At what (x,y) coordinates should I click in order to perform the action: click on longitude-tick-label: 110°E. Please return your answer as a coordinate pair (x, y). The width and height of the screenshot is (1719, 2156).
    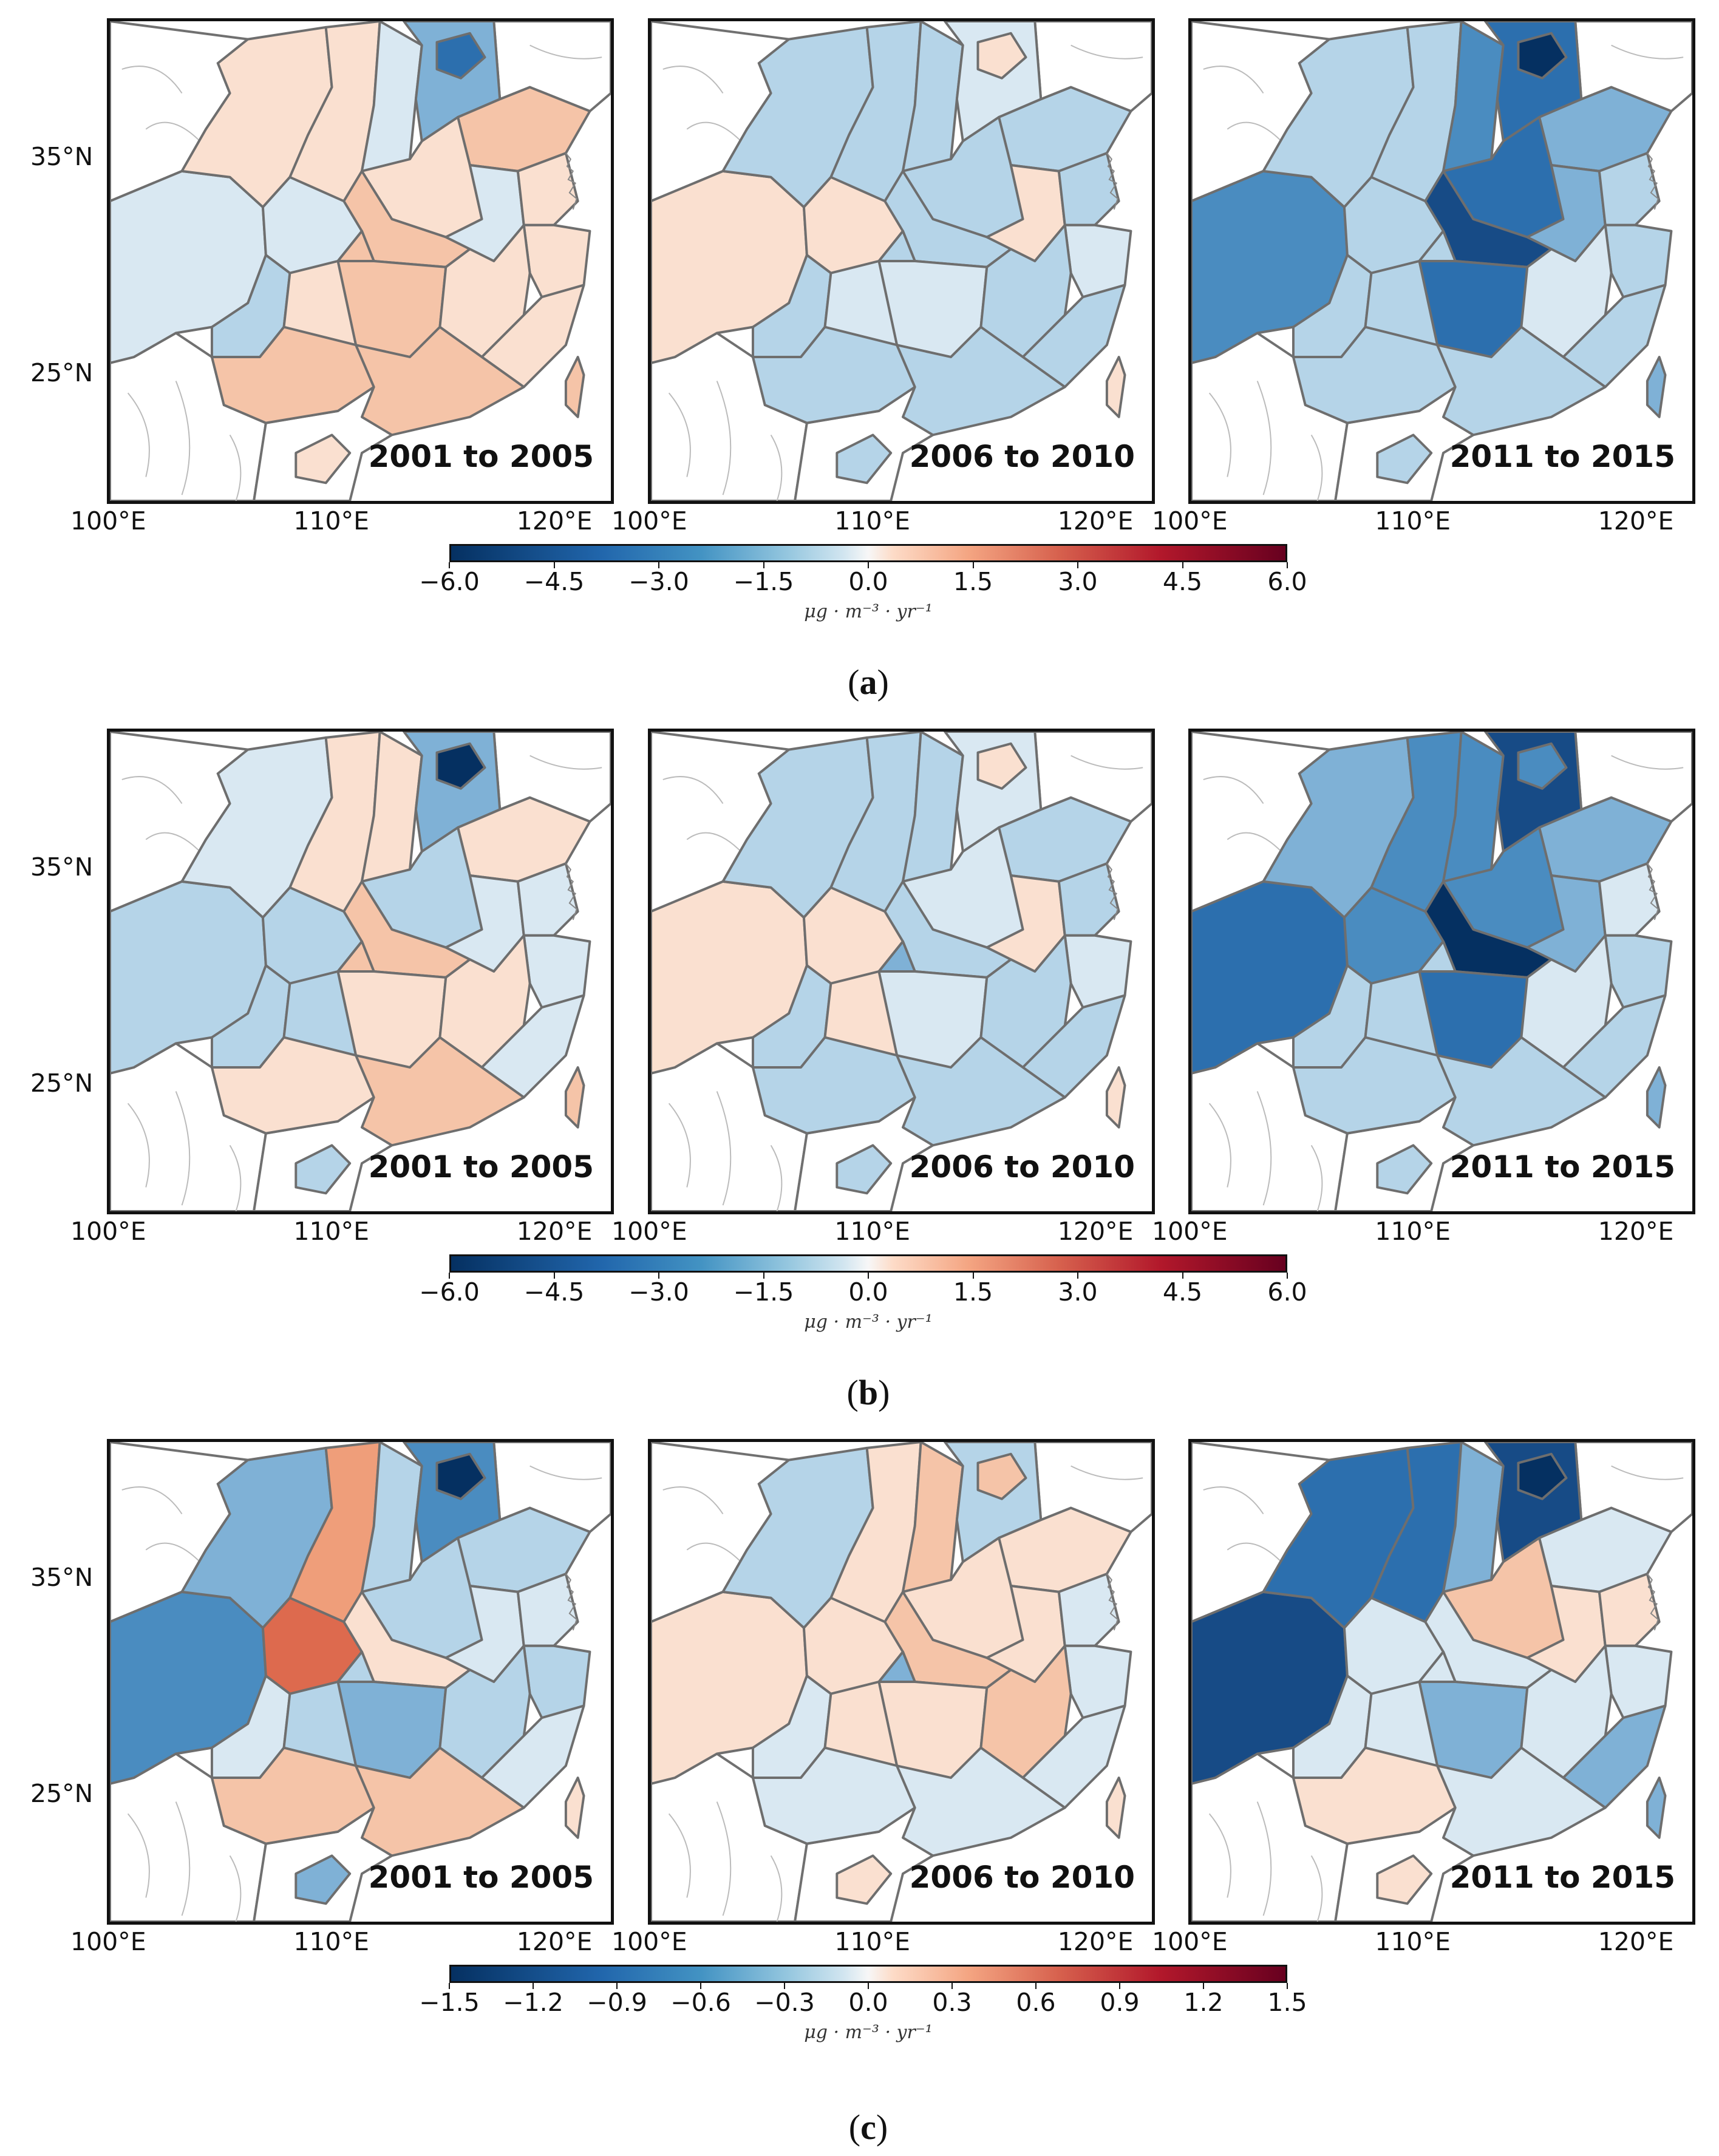
    Looking at the image, I should click on (1413, 1232).